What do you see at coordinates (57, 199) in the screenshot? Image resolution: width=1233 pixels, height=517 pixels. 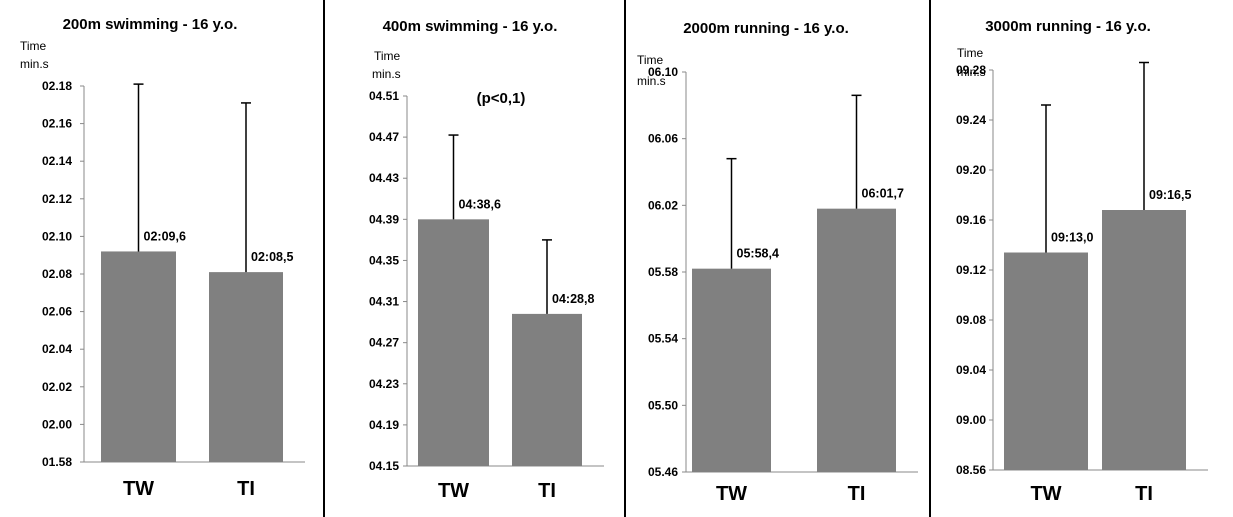 I see `y-tick-label: 02.12` at bounding box center [57, 199].